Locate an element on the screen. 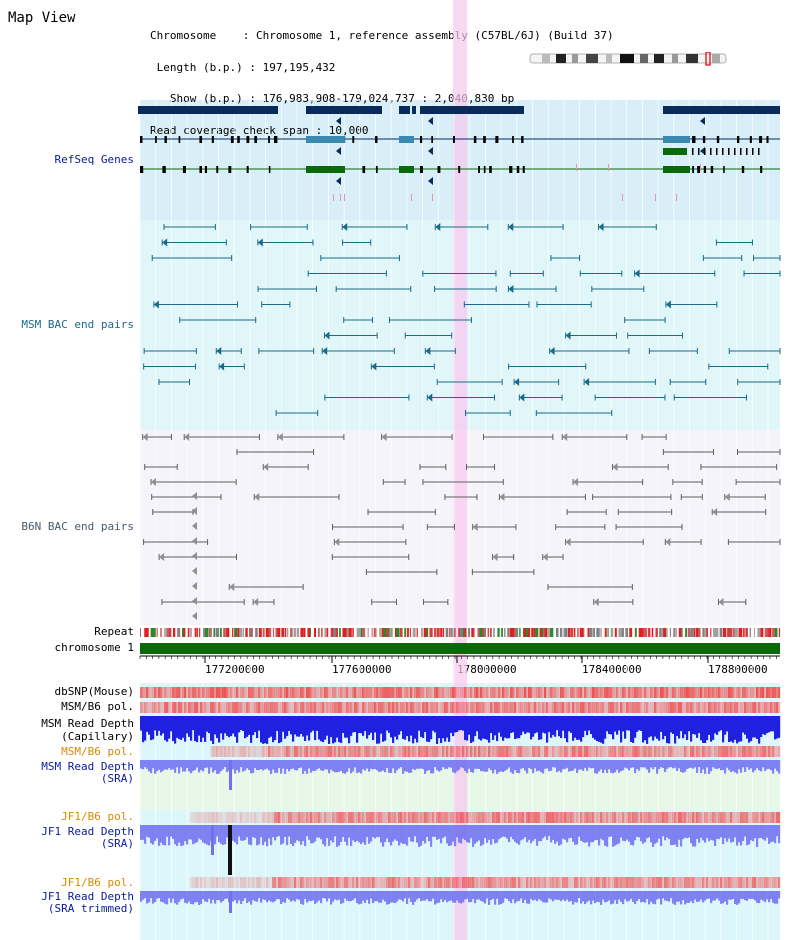 This screenshot has height=940, width=800. gene-arrow is located at coordinates (702, 151).